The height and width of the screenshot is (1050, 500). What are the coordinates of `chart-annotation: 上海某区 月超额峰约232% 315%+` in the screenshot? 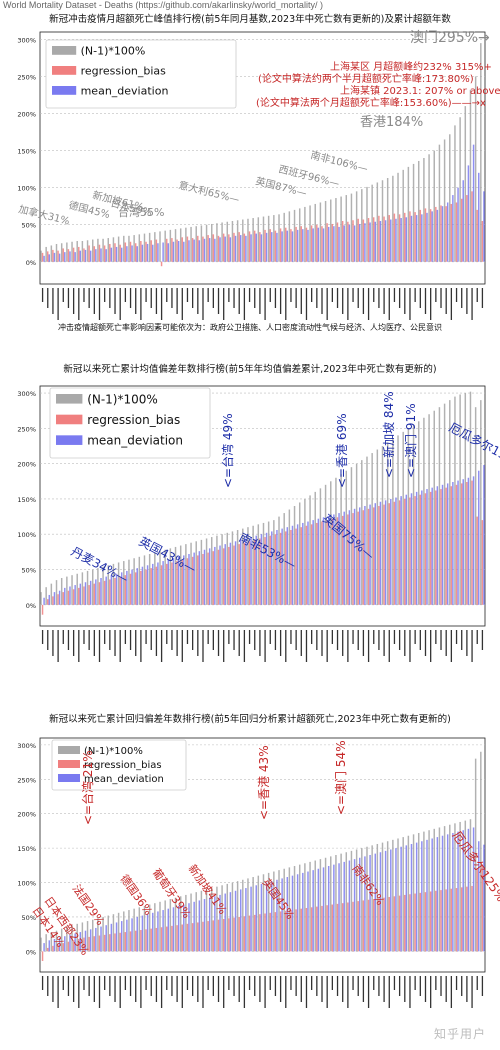 It's located at (411, 66).